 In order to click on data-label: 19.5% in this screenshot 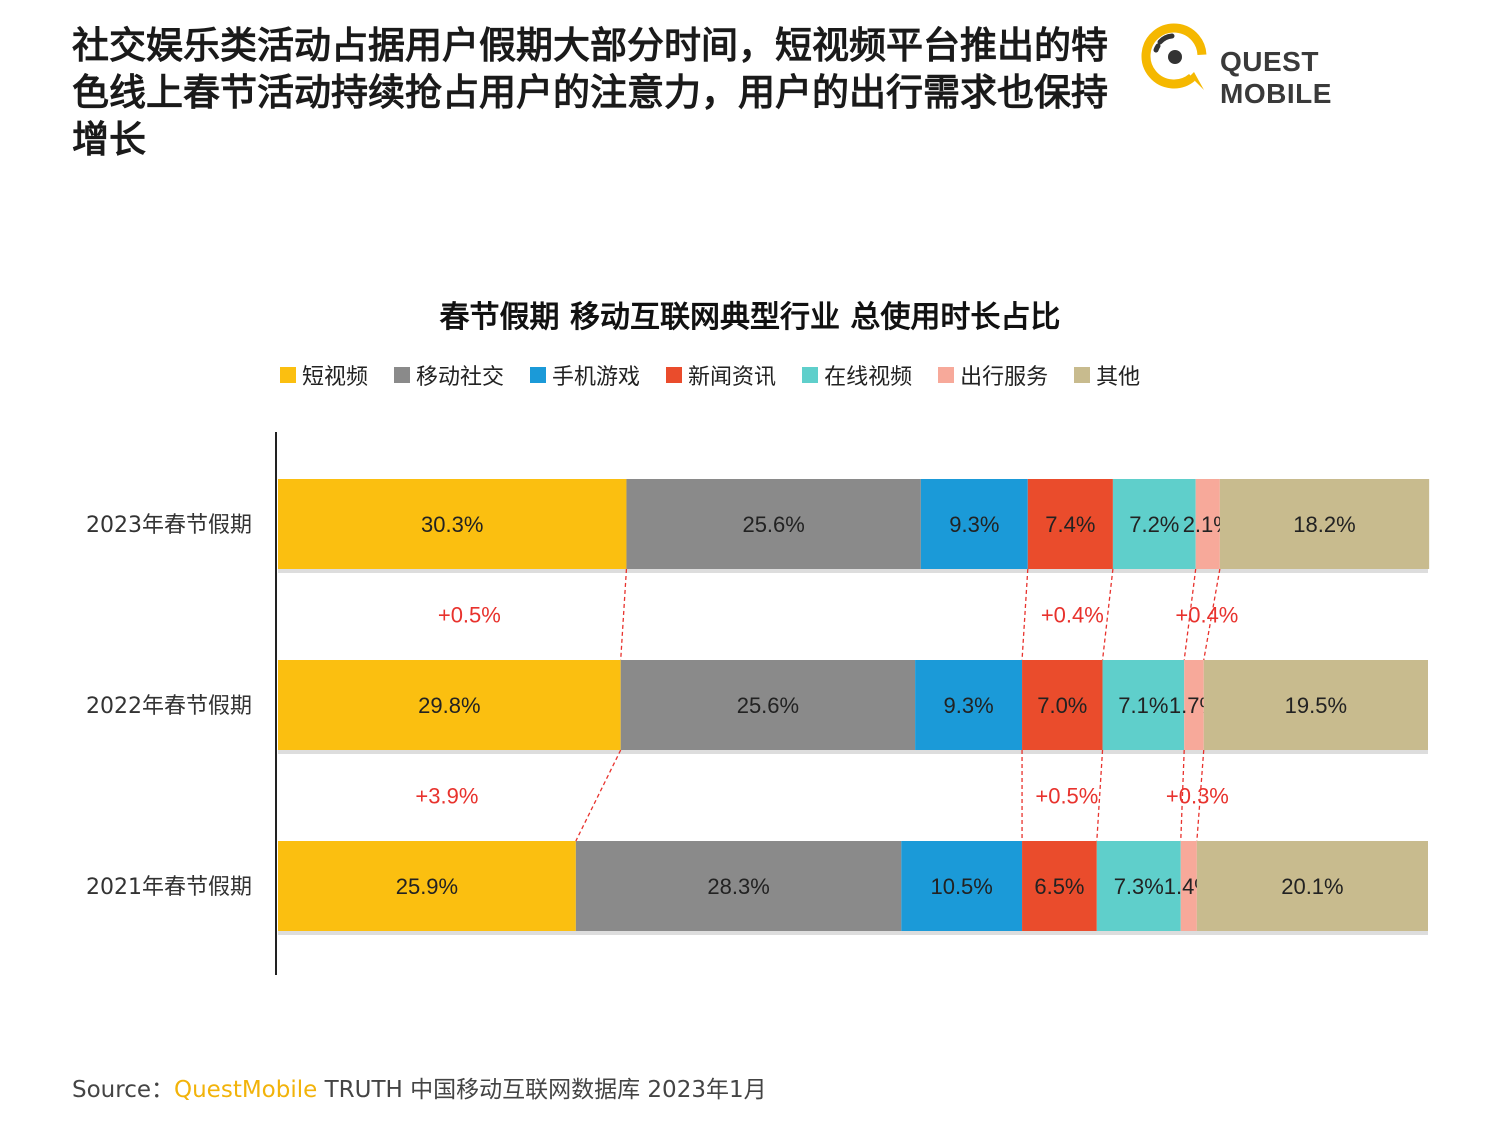, I will do `click(1316, 705)`.